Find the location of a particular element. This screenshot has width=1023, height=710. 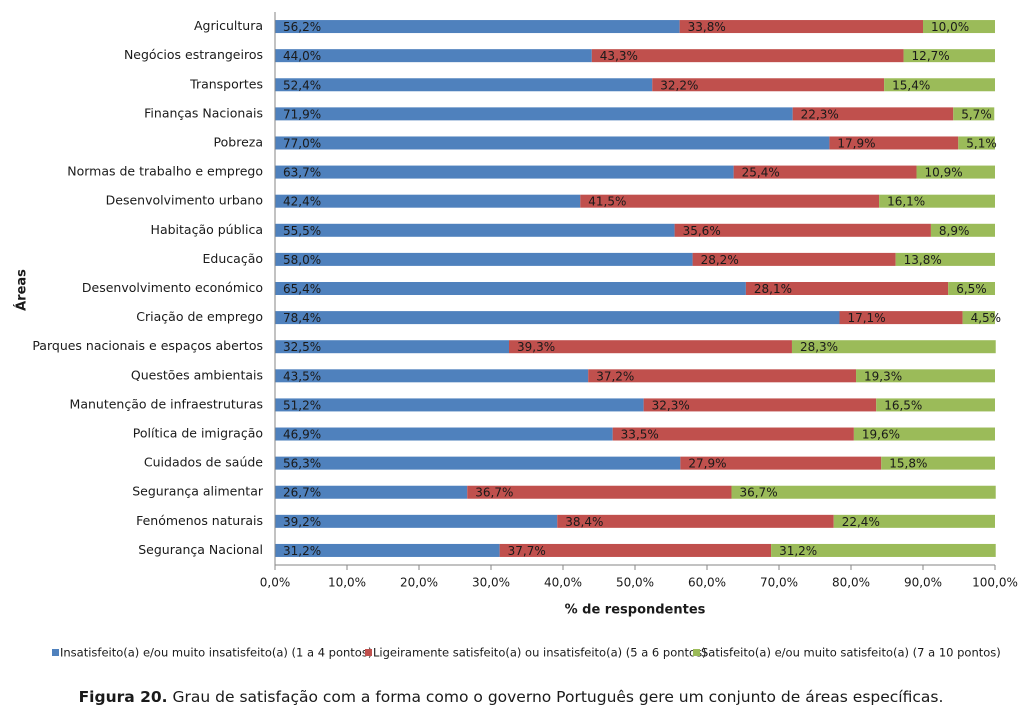

x-tick-label: 90,0% is located at coordinates (923, 583).